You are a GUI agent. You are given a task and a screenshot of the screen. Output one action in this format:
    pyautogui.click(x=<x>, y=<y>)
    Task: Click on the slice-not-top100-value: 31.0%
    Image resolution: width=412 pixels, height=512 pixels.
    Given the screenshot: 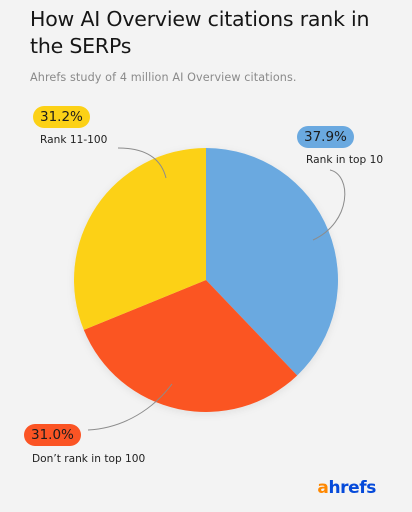 What is the action you would take?
    pyautogui.click(x=52, y=435)
    